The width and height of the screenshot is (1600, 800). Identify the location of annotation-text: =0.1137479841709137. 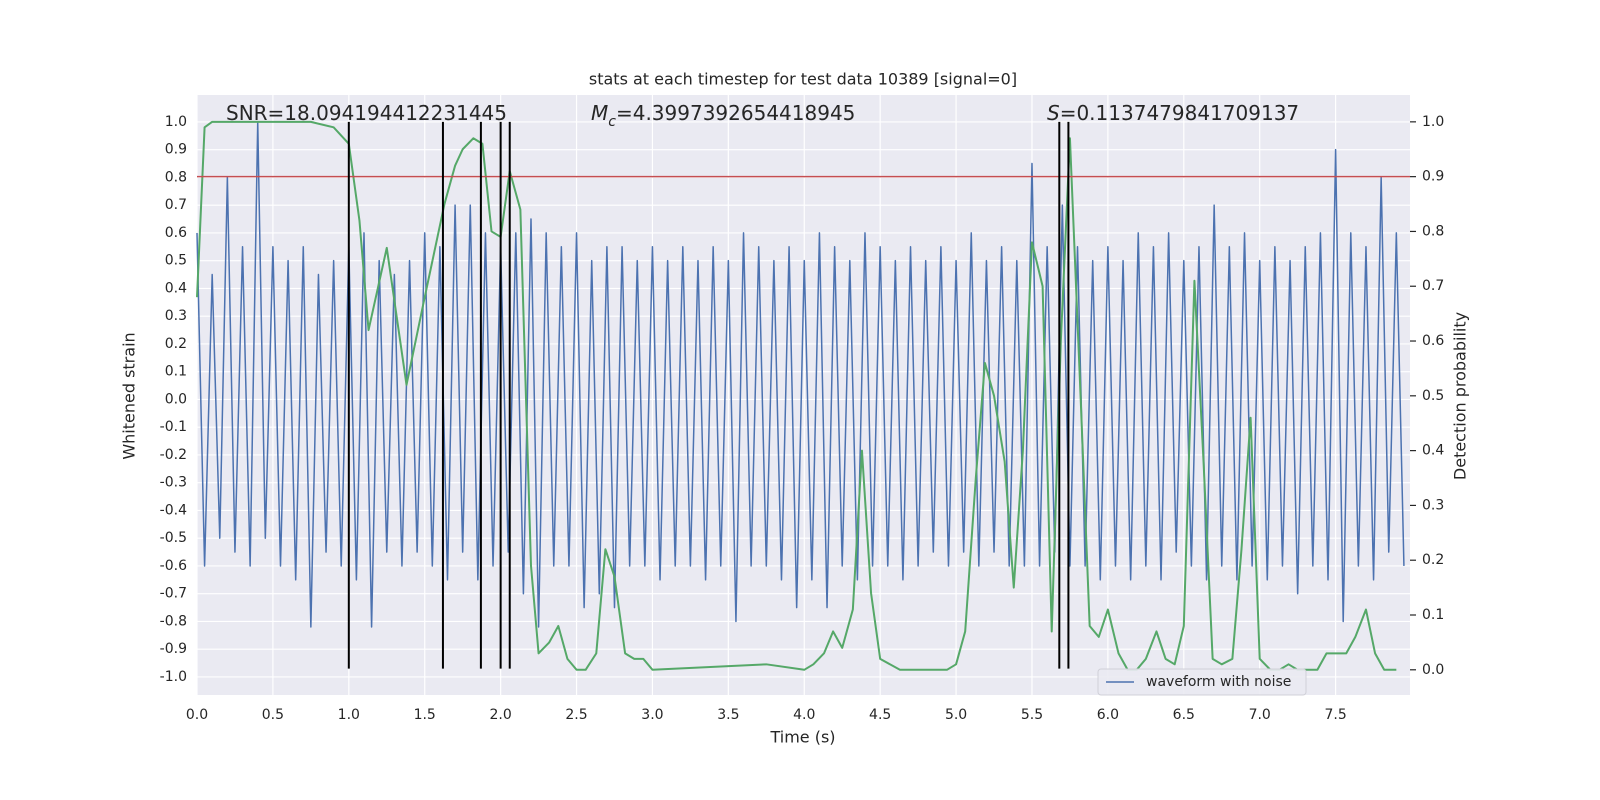
(1179, 113).